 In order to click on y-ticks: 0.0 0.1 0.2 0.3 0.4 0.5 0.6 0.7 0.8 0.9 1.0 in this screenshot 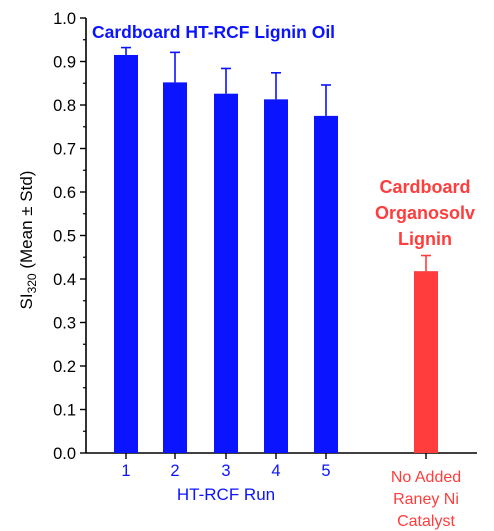, I will do `click(69, 236)`.